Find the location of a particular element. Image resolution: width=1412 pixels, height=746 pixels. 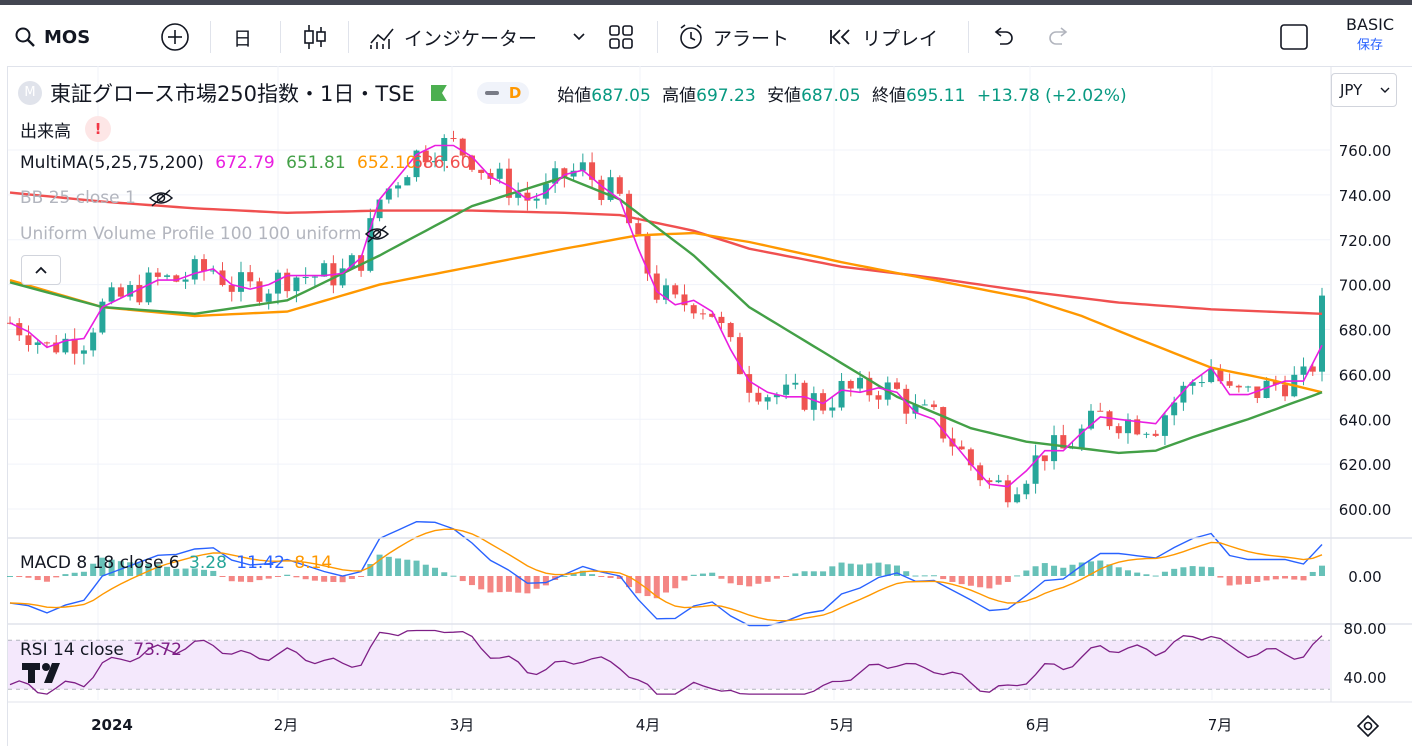

settings-button is located at coordinates (1368, 726).